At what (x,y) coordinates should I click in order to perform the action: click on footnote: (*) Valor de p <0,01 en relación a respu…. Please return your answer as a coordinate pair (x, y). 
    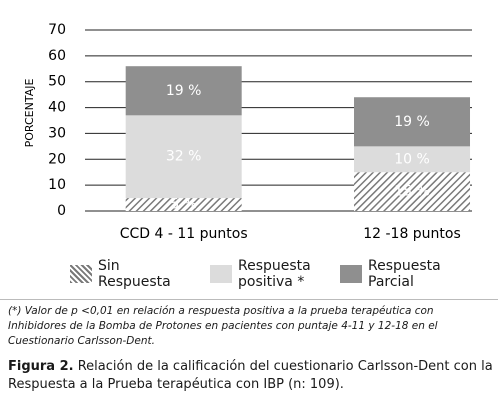
    Looking at the image, I should click on (223, 326).